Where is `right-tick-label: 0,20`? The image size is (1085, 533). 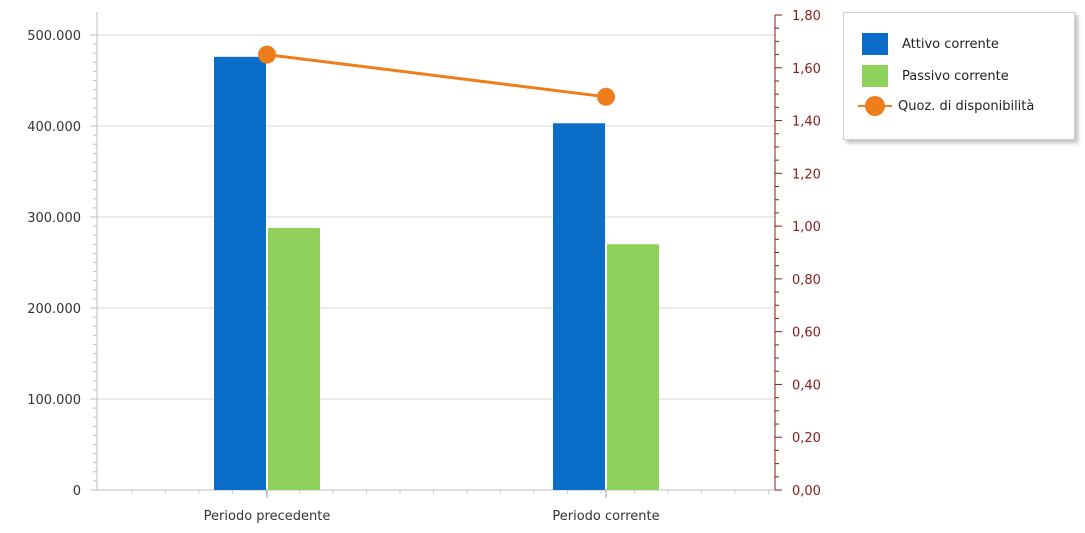
right-tick-label: 0,20 is located at coordinates (806, 438).